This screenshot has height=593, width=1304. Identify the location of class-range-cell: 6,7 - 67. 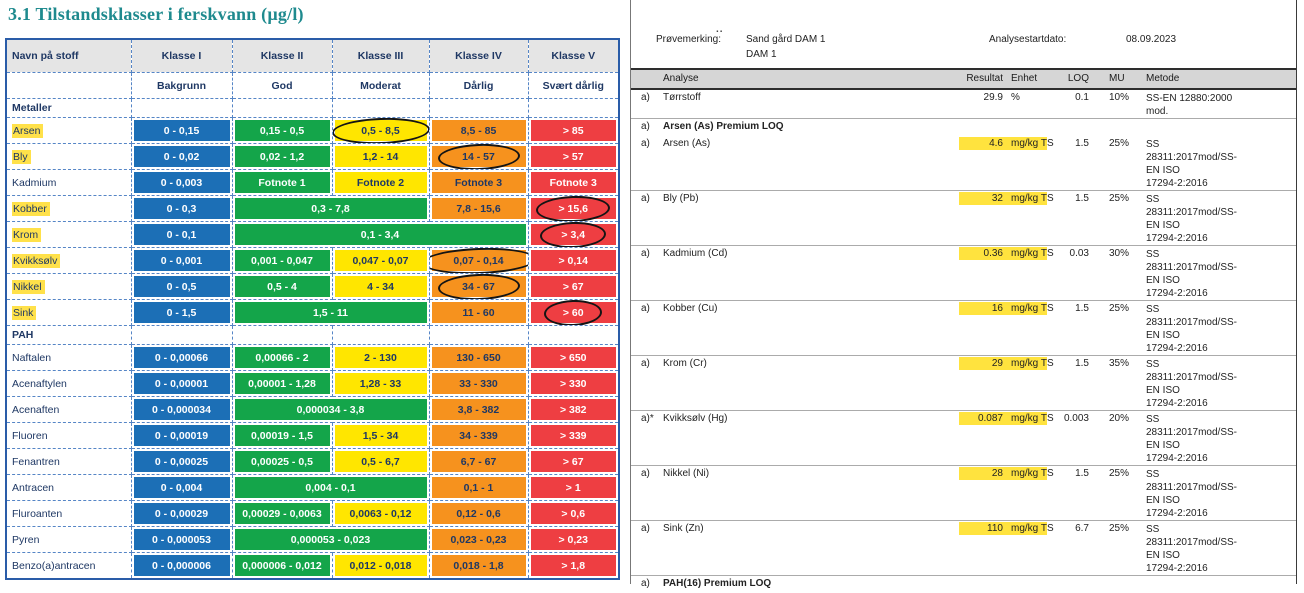
(478, 461).